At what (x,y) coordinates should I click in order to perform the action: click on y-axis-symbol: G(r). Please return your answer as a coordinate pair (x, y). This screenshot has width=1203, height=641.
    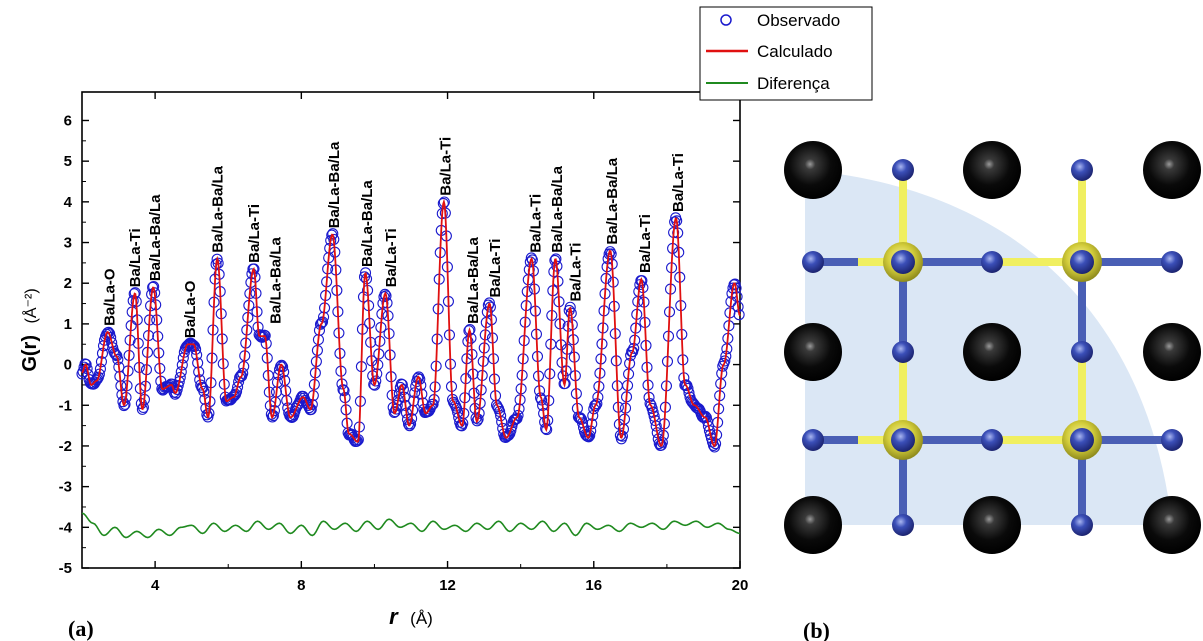
    Looking at the image, I should click on (30, 353).